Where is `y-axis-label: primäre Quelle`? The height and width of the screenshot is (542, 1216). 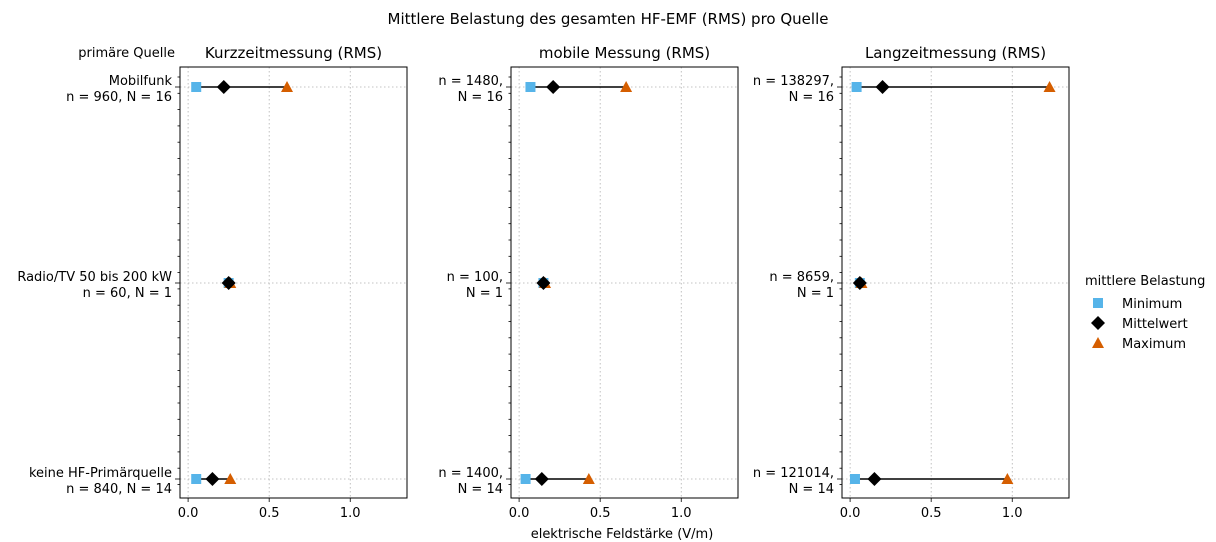 y-axis-label: primäre Quelle is located at coordinates (126, 53).